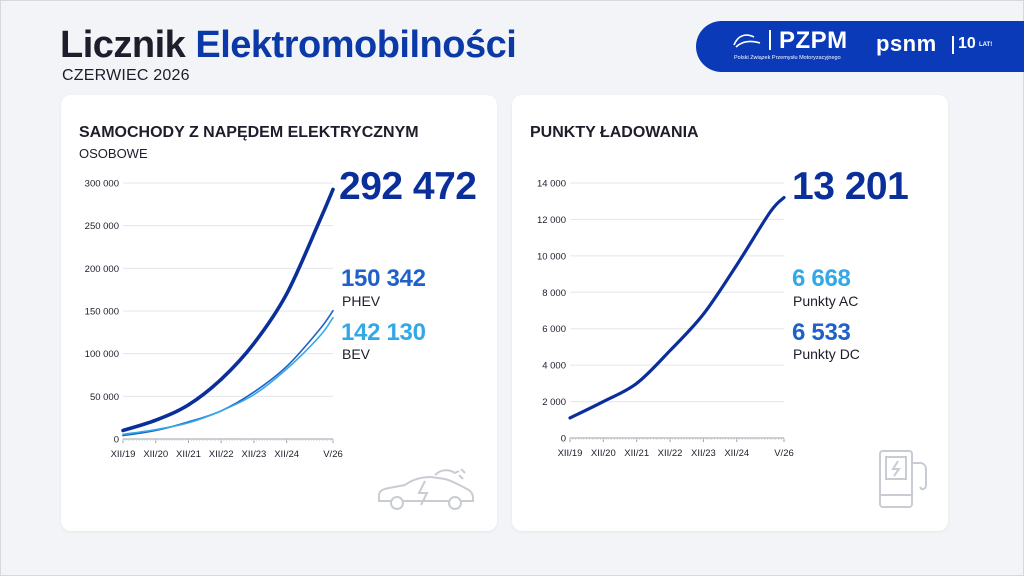  What do you see at coordinates (677, 307) in the screenshot?
I see `right-series-line-points` at bounding box center [677, 307].